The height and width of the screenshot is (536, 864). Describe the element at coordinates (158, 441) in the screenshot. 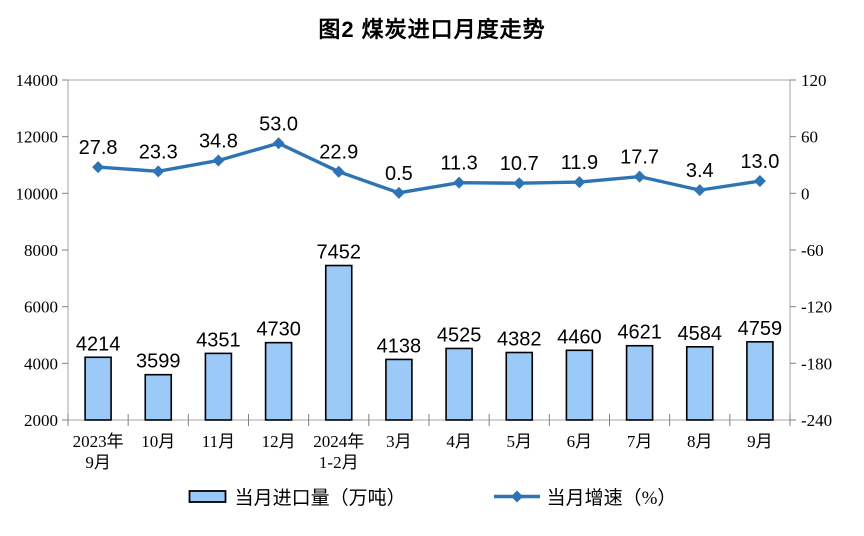

I see `x-axis-label: 10月` at that location.